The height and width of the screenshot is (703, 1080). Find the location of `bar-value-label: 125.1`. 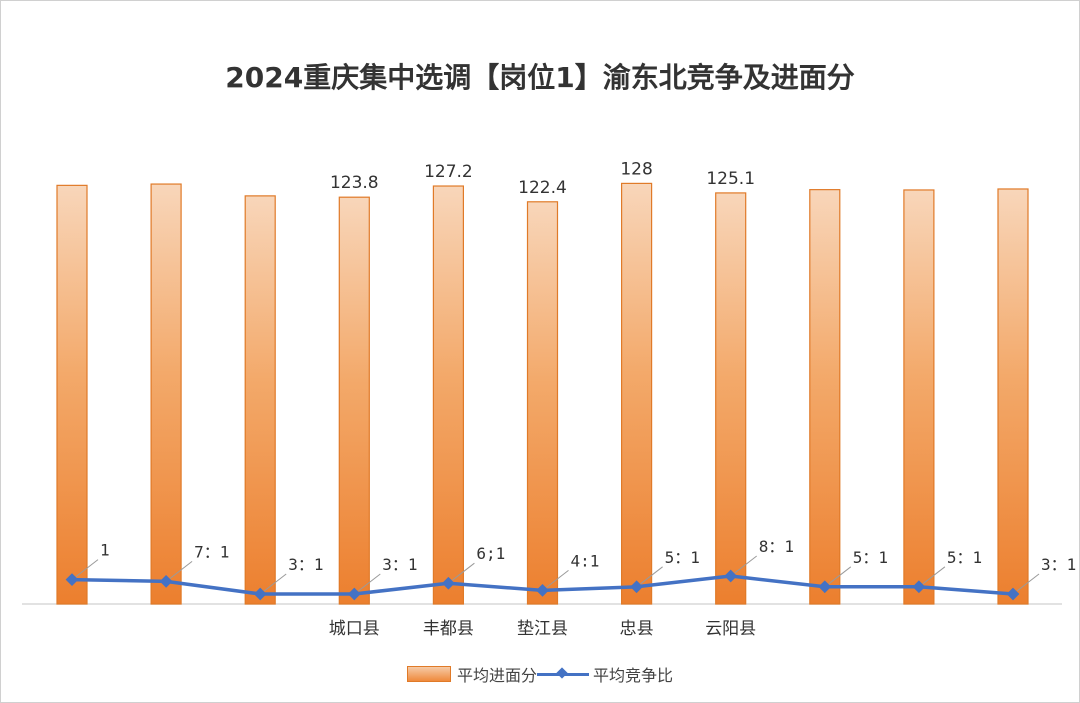

bar-value-label: 125.1 is located at coordinates (730, 179).